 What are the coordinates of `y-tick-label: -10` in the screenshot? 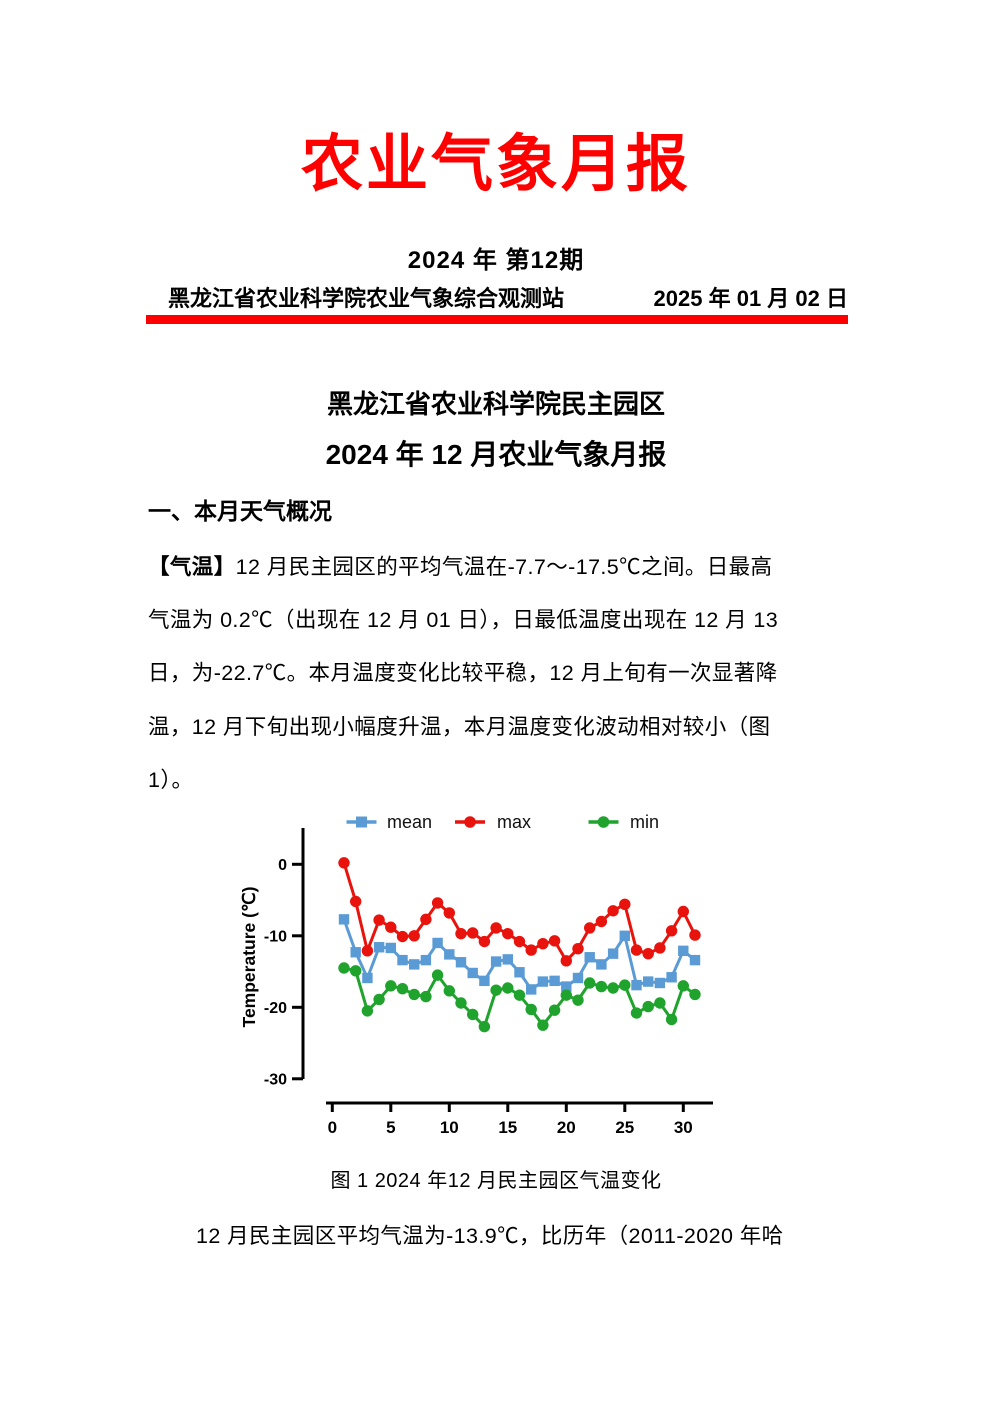 It's located at (275, 936).